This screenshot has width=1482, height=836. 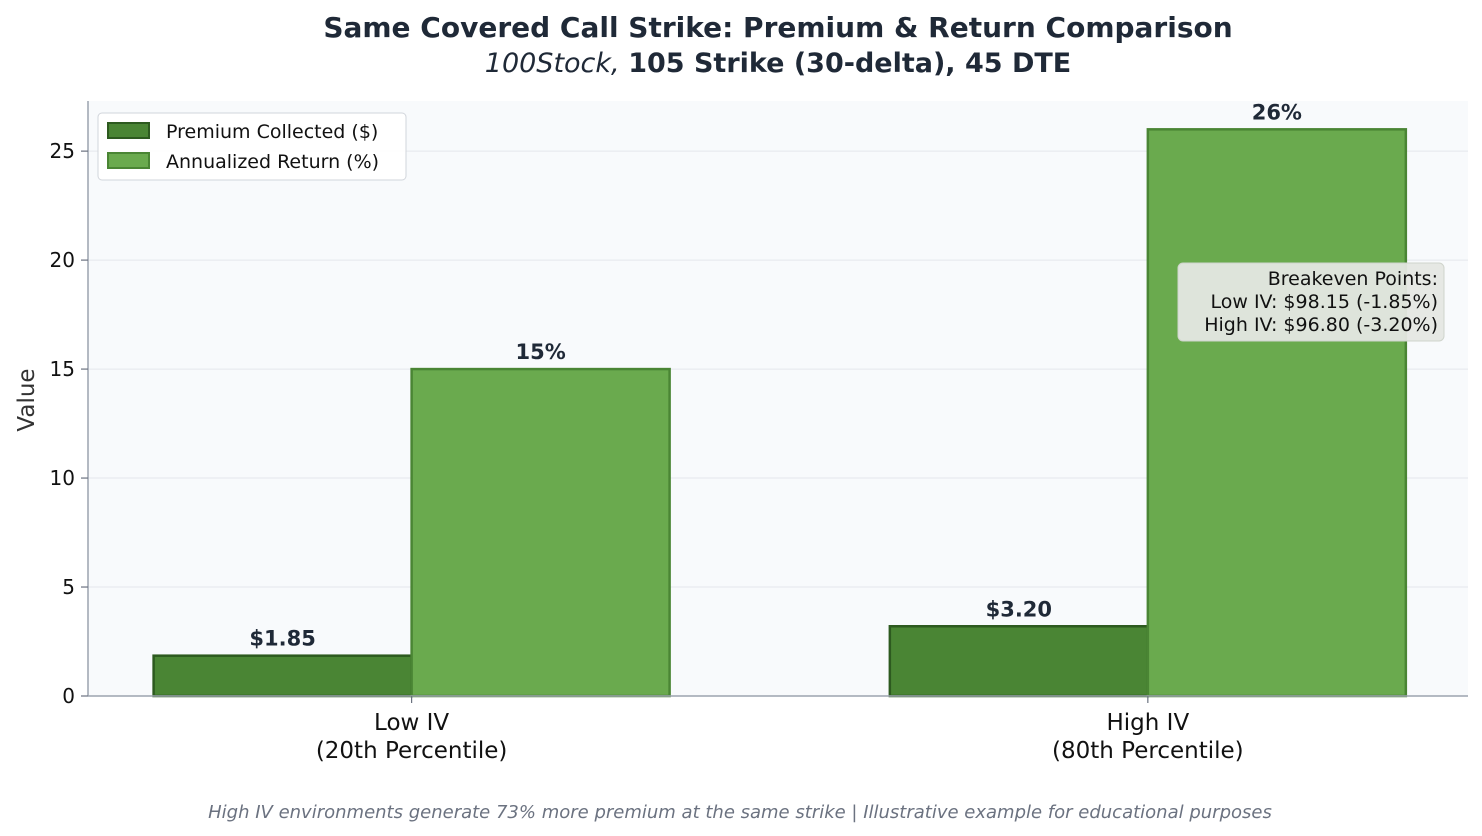 I want to click on data-label-return-1: 26%, so click(x=1277, y=112).